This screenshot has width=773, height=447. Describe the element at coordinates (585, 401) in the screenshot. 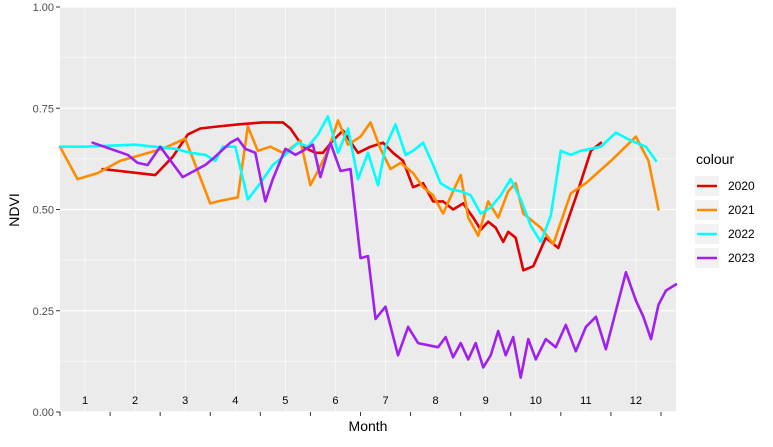

I see `month-label: 11` at that location.